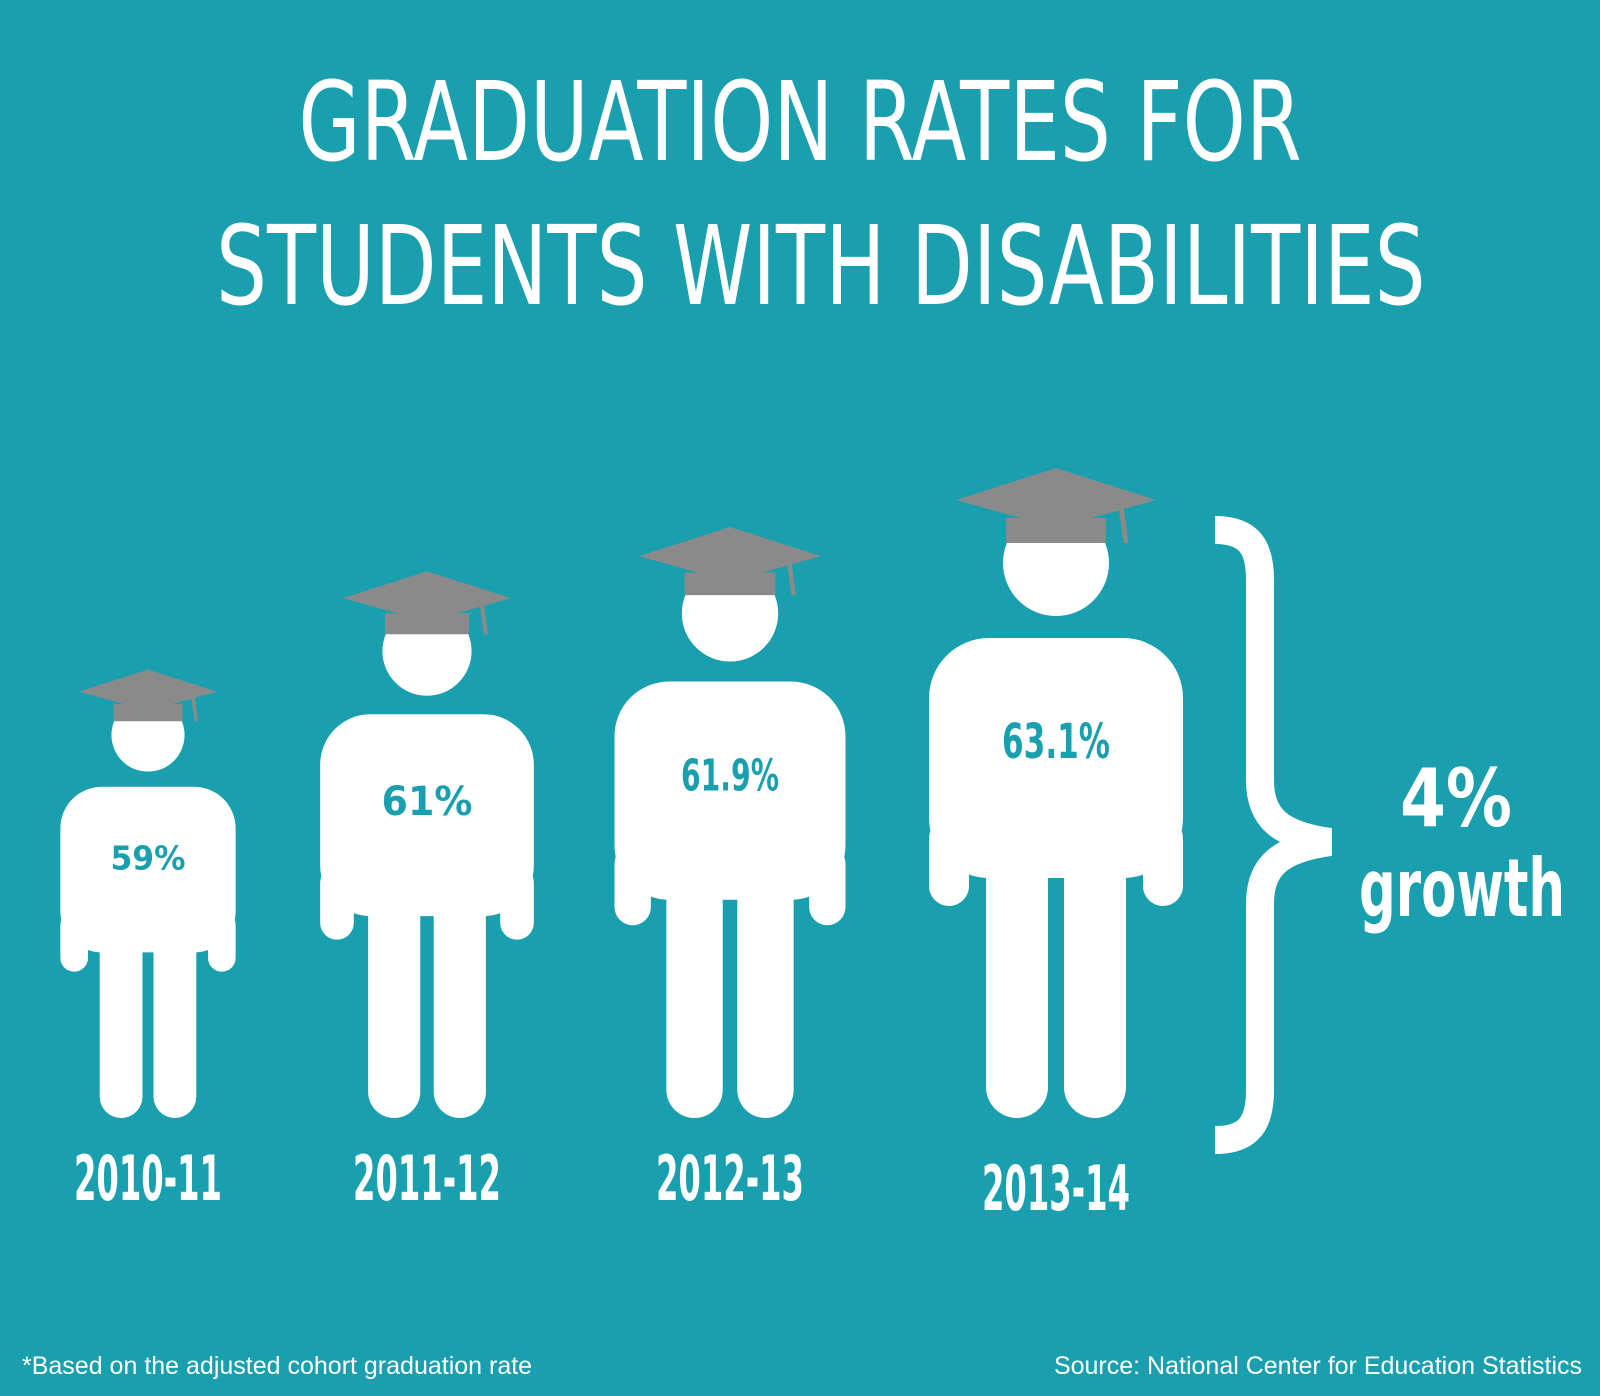 The width and height of the screenshot is (1600, 1396). I want to click on value-label: 59%, so click(148, 858).